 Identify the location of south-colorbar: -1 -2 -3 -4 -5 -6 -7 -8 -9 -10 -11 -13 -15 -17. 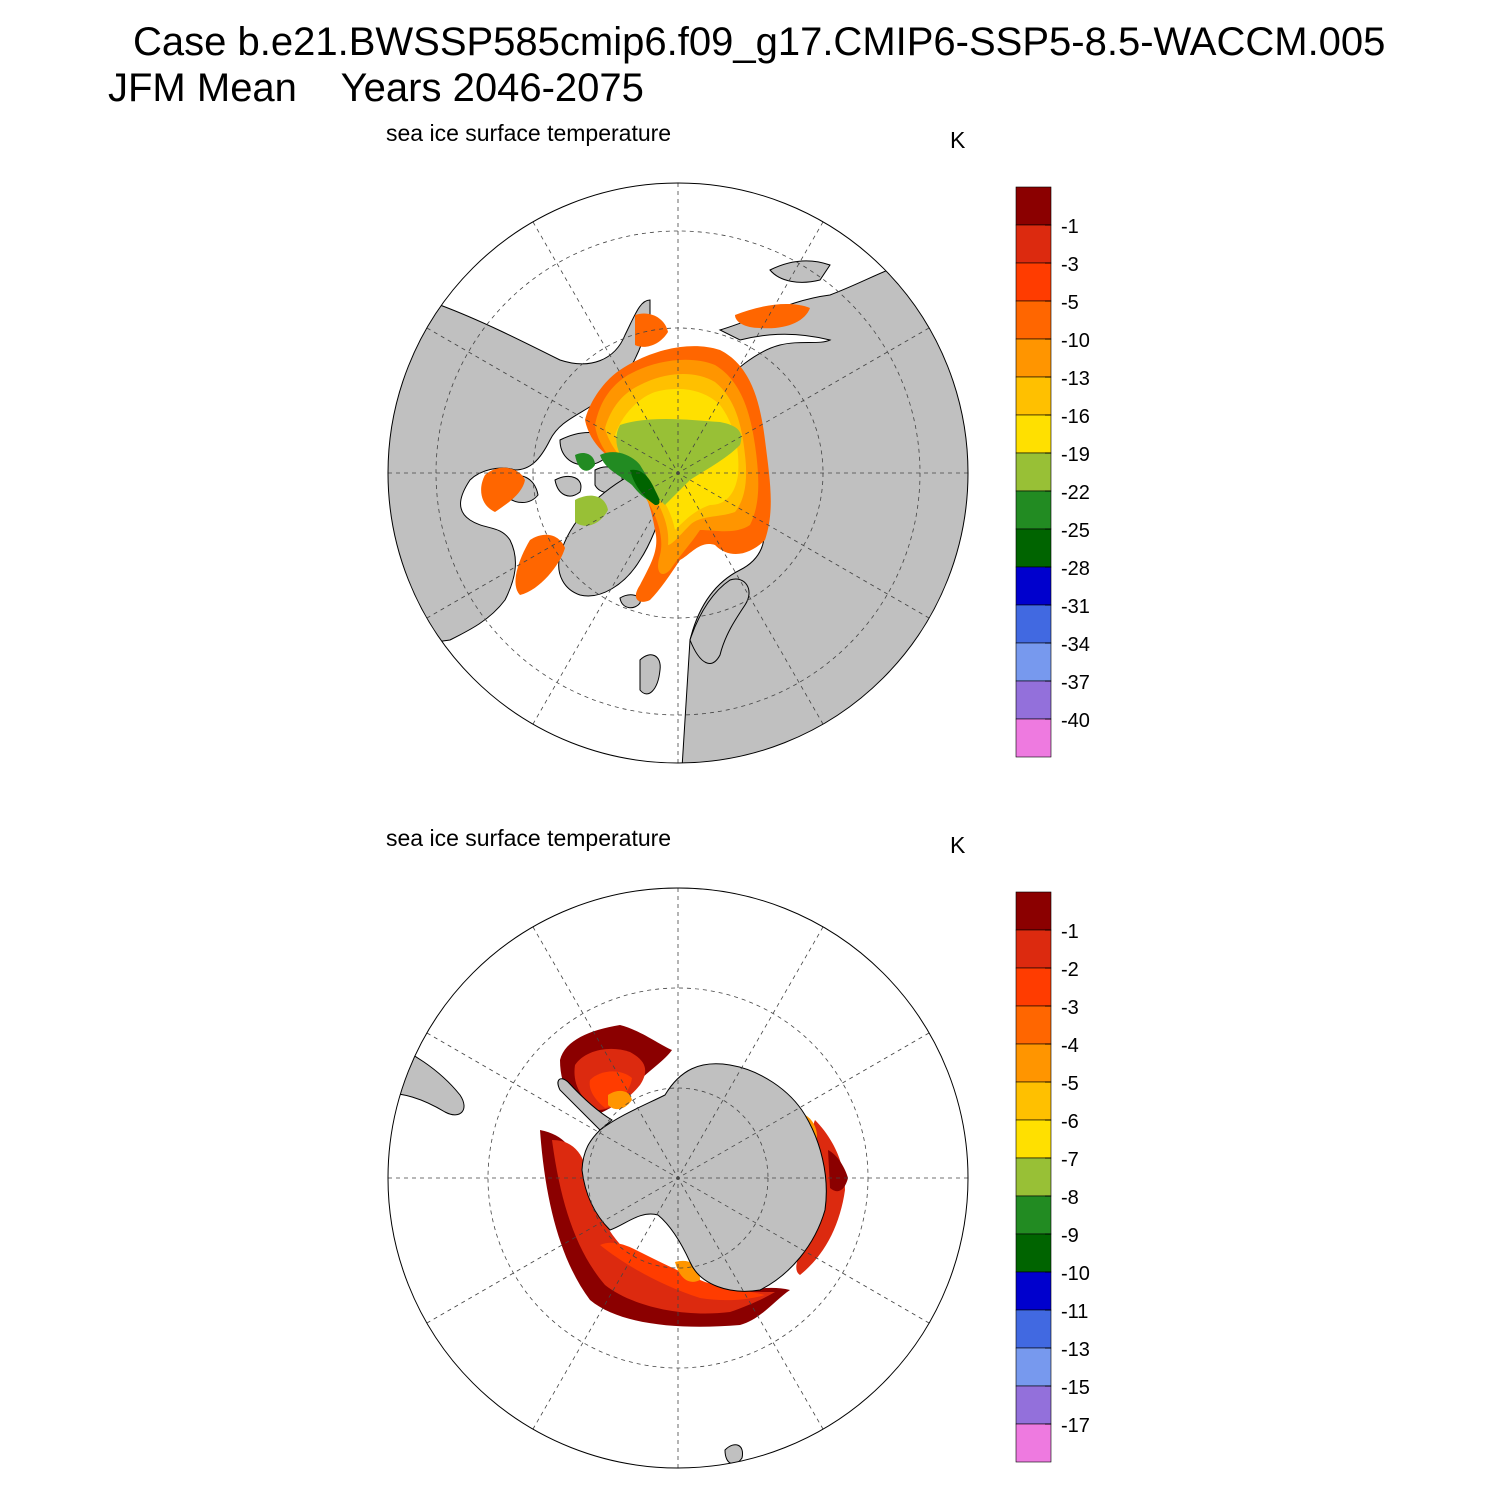
(1052, 1177).